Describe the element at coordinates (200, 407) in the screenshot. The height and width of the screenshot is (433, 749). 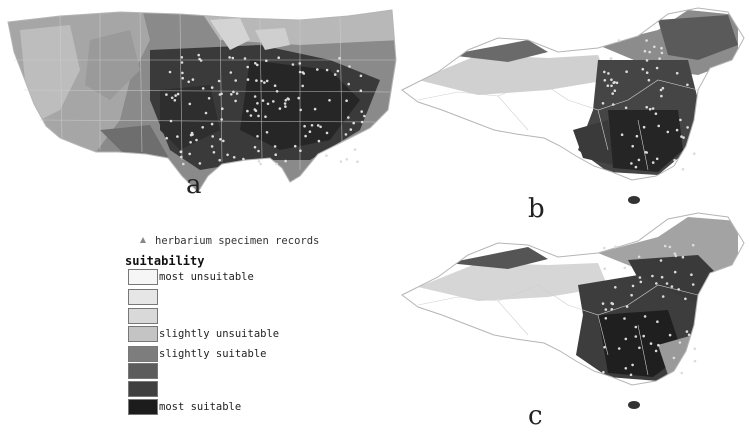
I see `legend-class-label: most suitable` at that location.